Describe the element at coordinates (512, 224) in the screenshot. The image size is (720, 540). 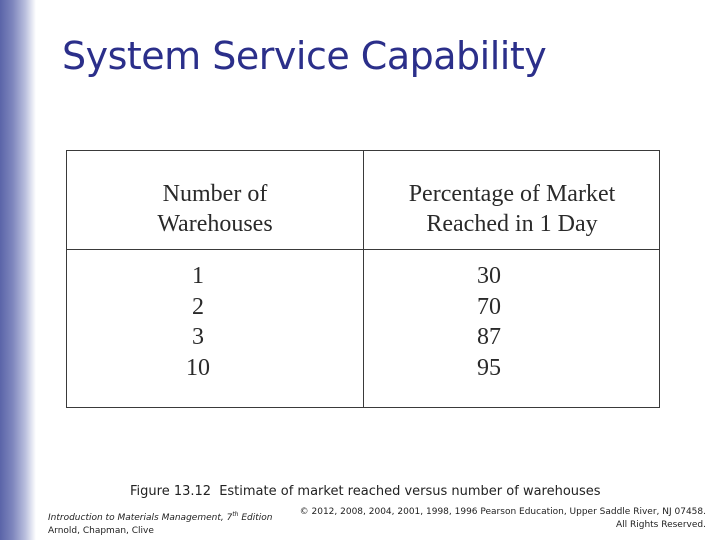
I see `header-line: Reached in 1 Day` at that location.